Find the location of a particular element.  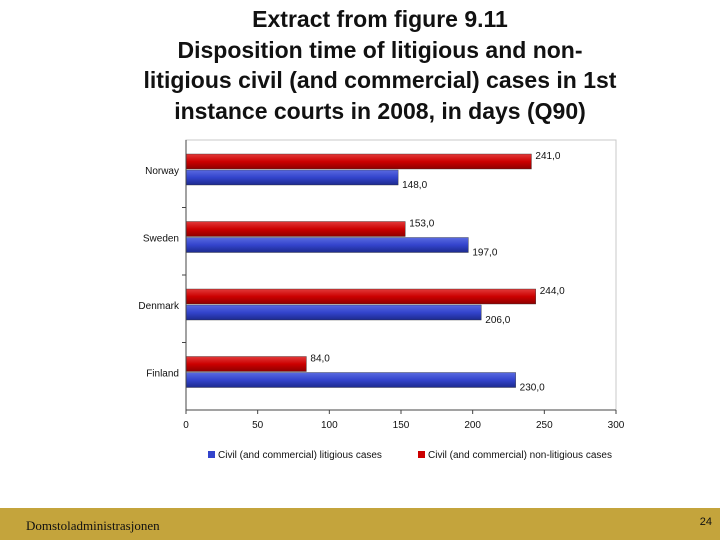

category-label: Sweden is located at coordinates (161, 239).